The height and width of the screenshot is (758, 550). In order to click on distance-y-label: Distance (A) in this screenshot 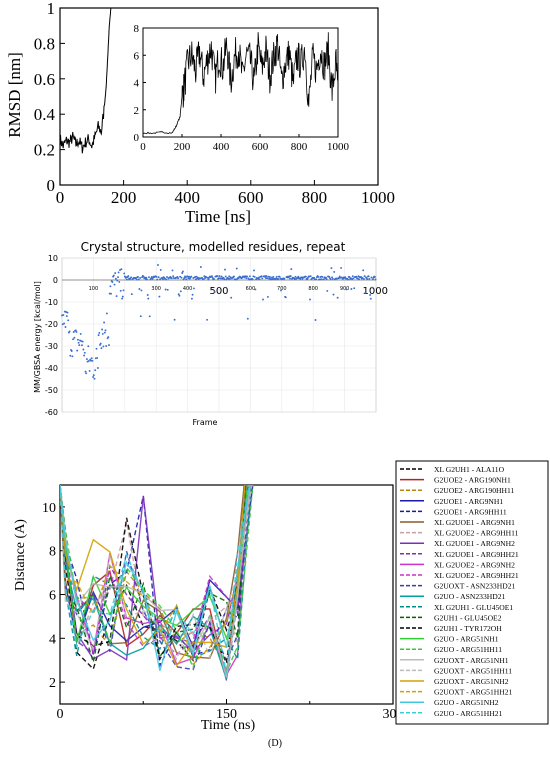, I will do `click(20, 555)`.